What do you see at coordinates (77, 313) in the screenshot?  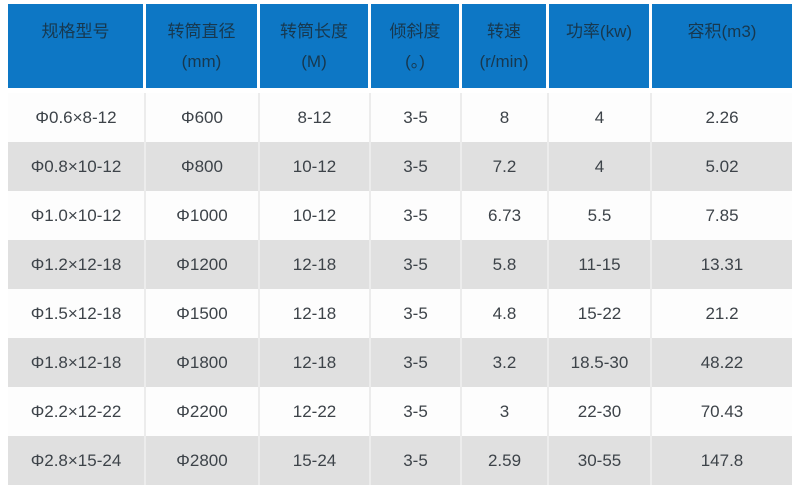 I see `table-cell: Φ1.5×12-18` at bounding box center [77, 313].